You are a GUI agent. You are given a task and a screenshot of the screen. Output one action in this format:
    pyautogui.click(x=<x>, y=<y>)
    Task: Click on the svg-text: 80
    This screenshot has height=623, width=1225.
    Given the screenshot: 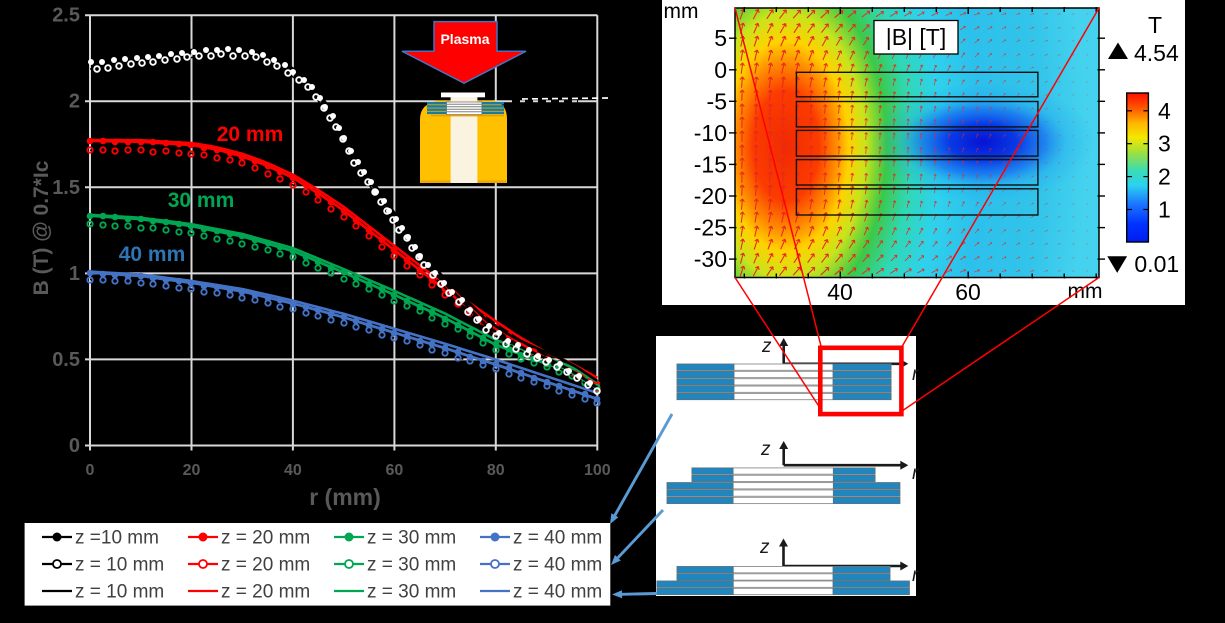 What is the action you would take?
    pyautogui.click(x=496, y=470)
    